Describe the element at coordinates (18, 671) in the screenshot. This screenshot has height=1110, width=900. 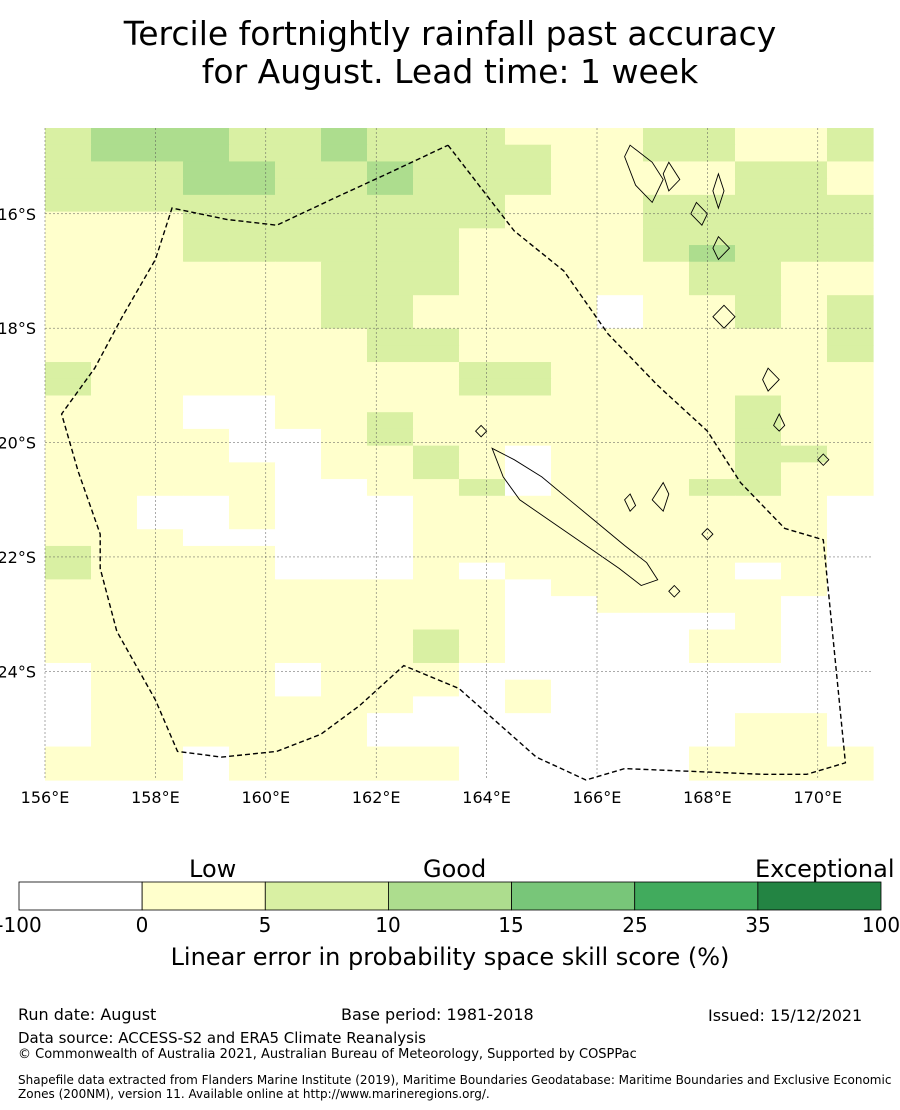
I see `latitude-label: 24°S` at that location.